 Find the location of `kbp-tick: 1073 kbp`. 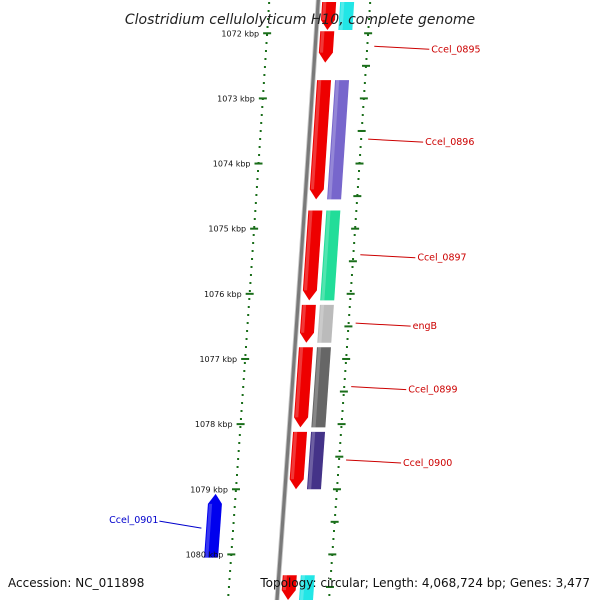

kbp-tick: 1073 kbp is located at coordinates (292, 98).